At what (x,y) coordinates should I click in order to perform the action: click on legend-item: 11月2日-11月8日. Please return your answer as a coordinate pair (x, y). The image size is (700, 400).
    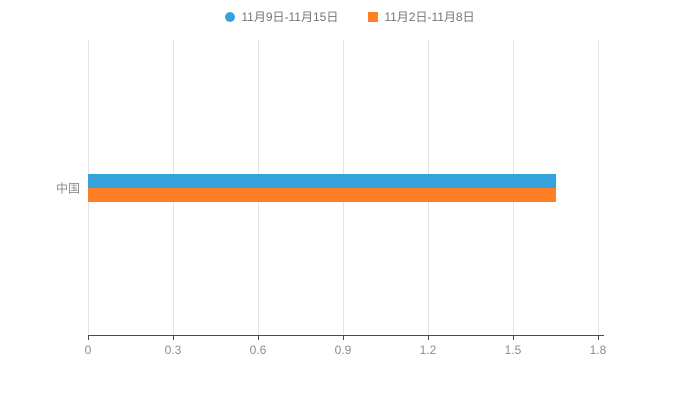
    Looking at the image, I should click on (421, 16).